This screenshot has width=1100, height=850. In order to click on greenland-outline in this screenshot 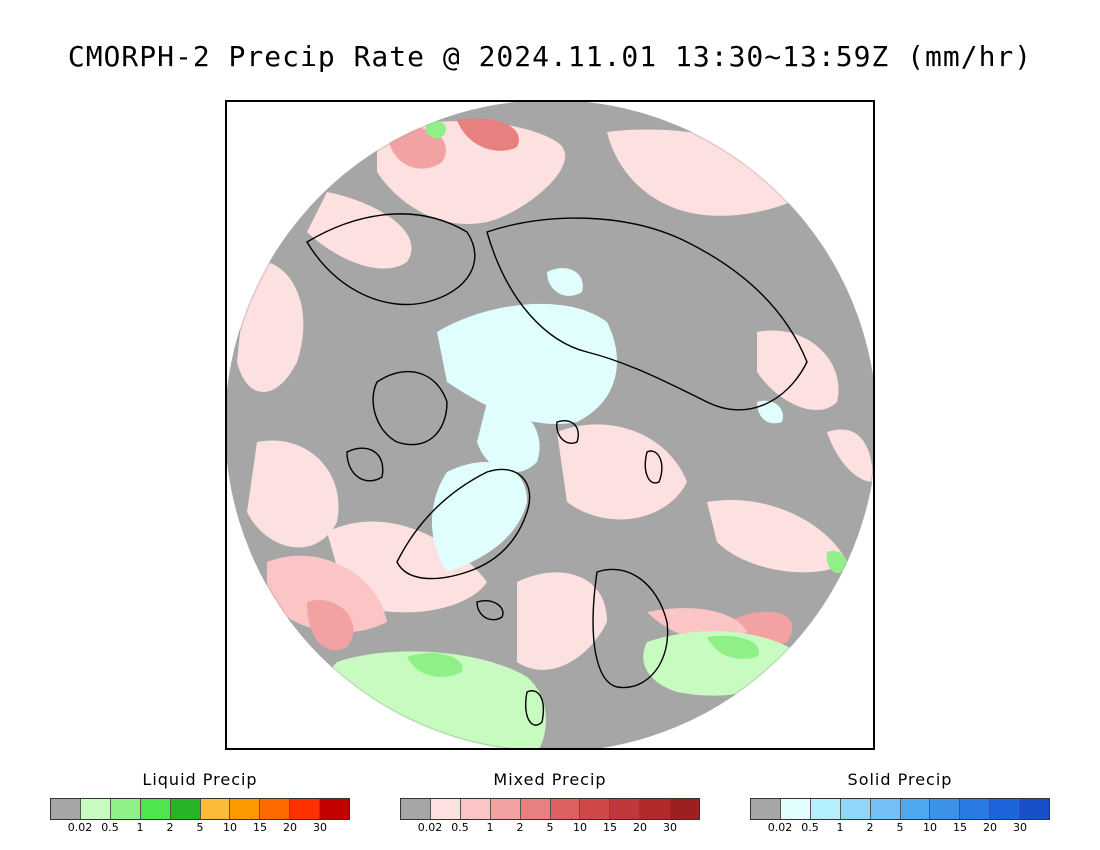, I will do `click(463, 524)`.